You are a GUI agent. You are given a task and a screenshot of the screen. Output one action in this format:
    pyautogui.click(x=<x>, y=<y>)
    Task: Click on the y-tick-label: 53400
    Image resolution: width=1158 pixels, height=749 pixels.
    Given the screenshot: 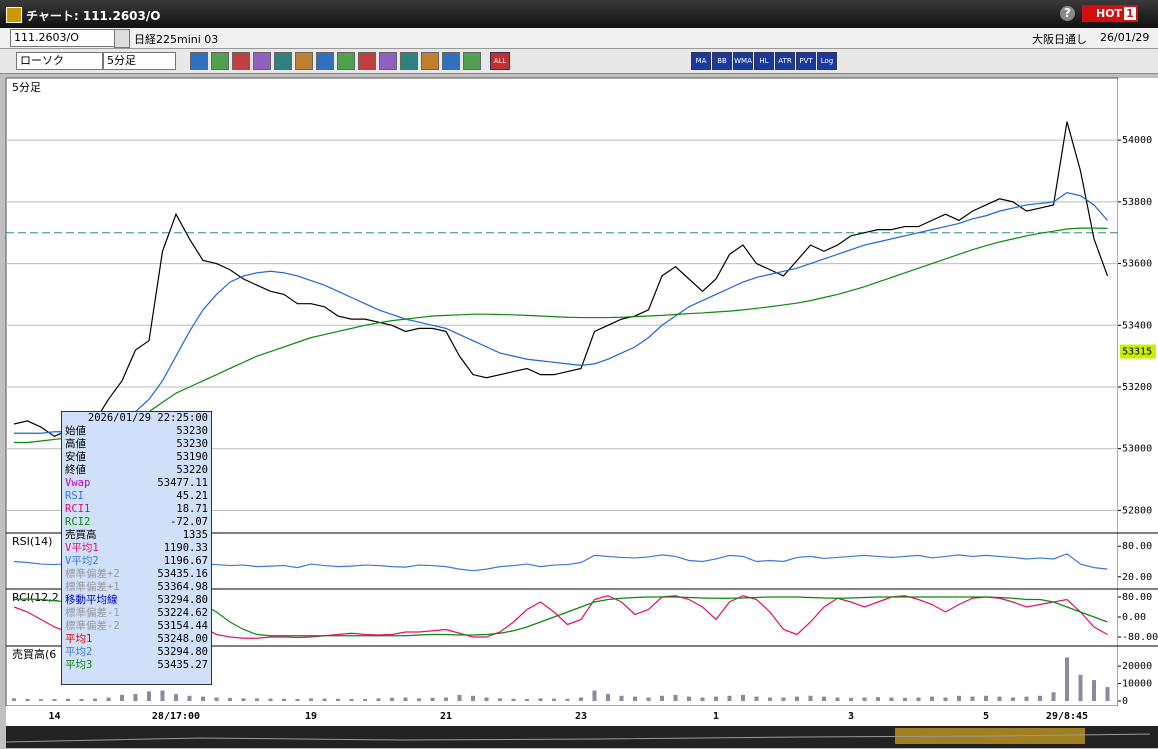 What is the action you would take?
    pyautogui.click(x=1137, y=325)
    